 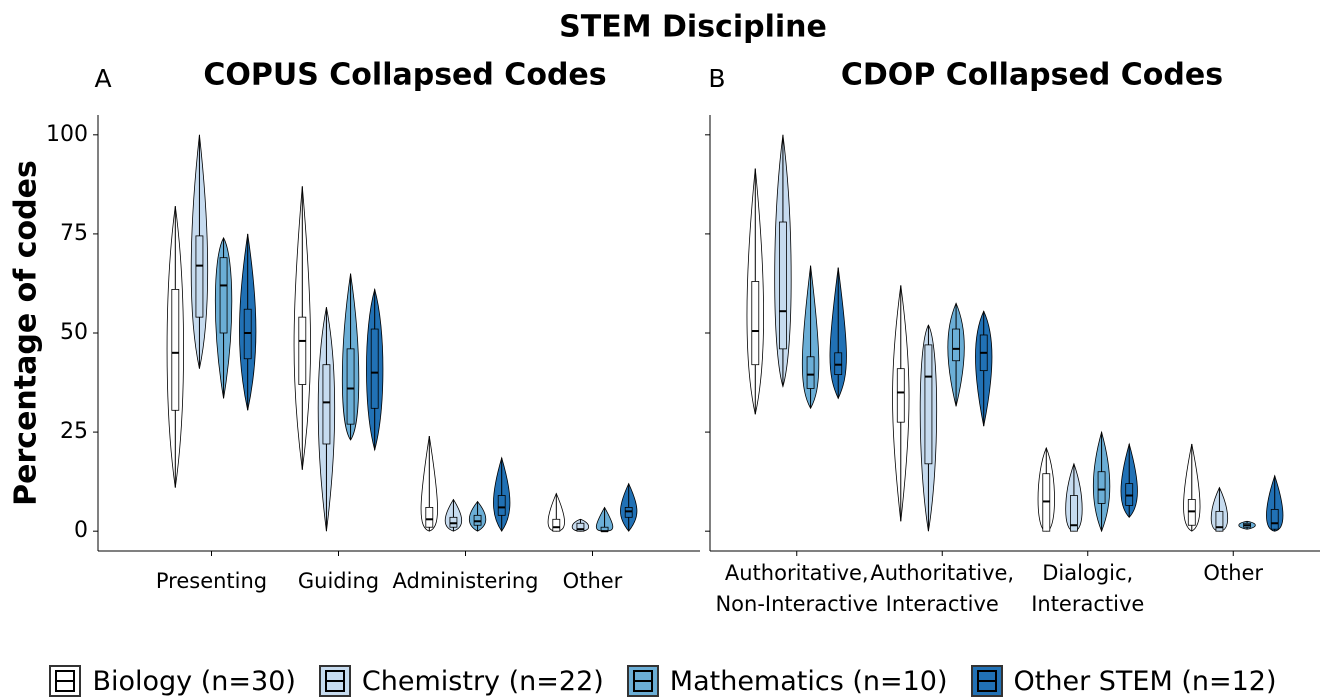 I want to click on y-tick-label: 75, so click(x=74, y=233).